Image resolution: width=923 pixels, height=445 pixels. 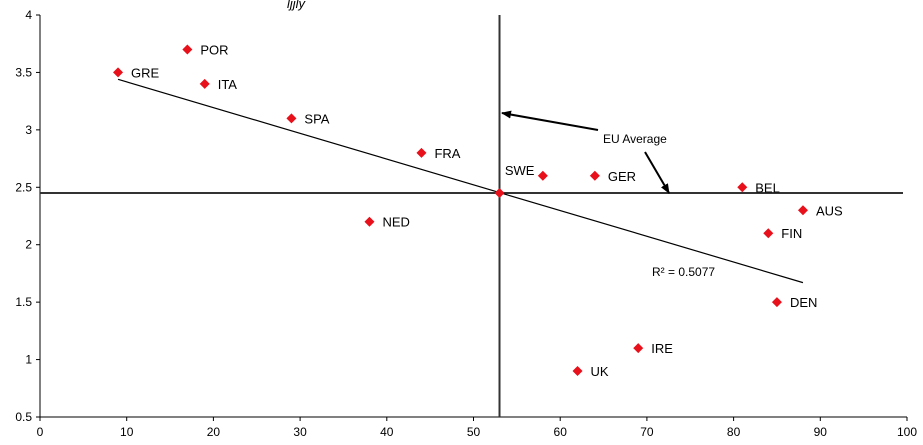 What do you see at coordinates (662, 348) in the screenshot?
I see `point-label-ire: IRE` at bounding box center [662, 348].